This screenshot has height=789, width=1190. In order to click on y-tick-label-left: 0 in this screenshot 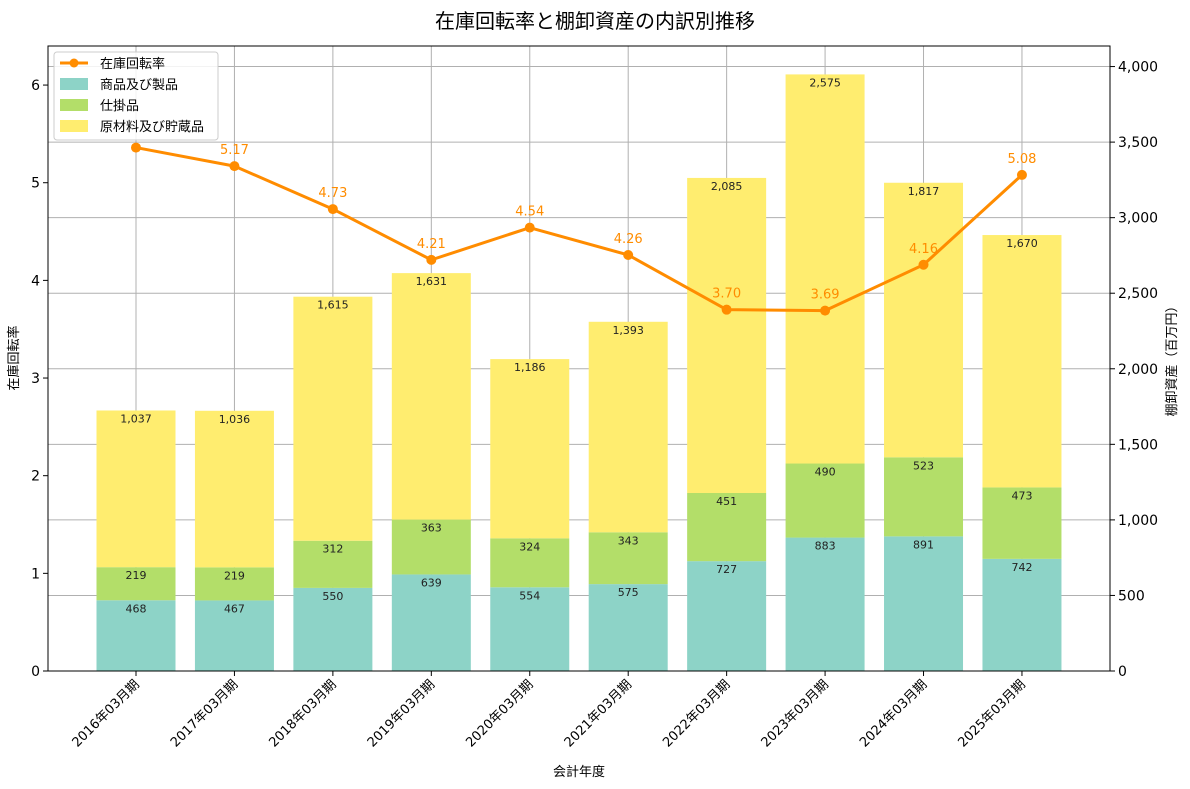, I will do `click(35, 672)`.